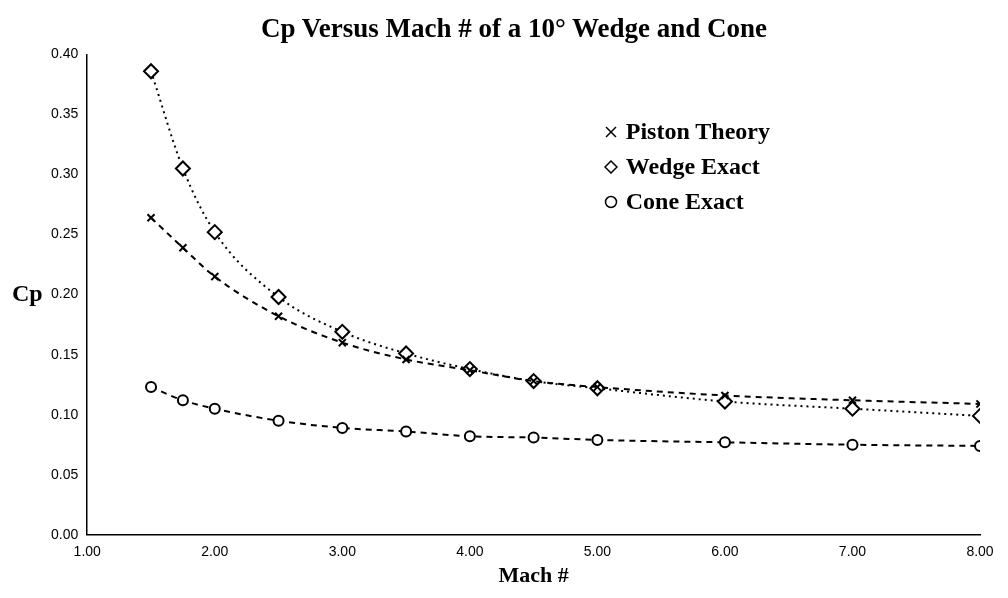 This screenshot has width=1008, height=598. I want to click on y-axis-title: Cp, so click(27, 292).